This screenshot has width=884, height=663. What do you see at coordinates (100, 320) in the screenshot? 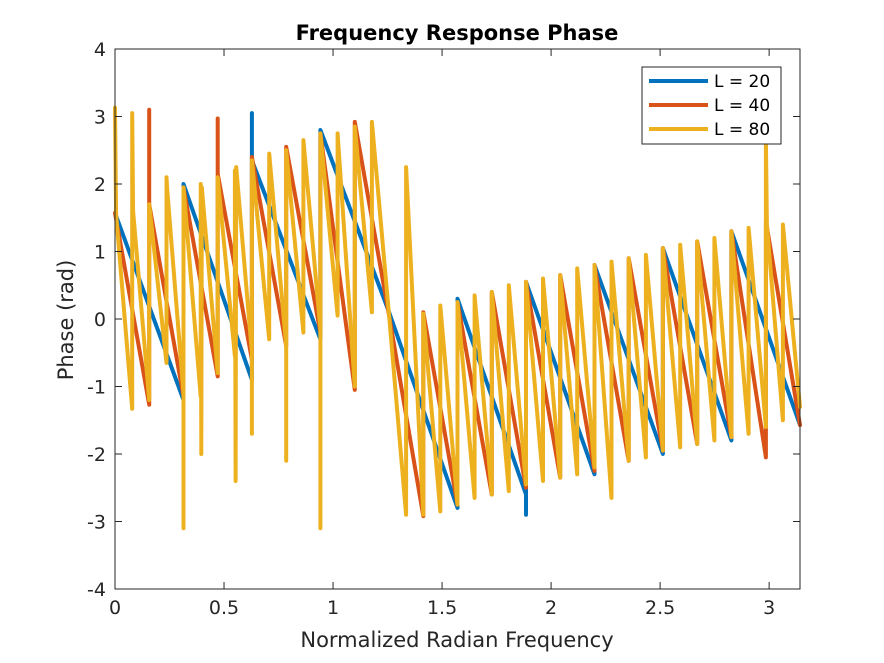
I see `y-tick-label: 0` at bounding box center [100, 320].